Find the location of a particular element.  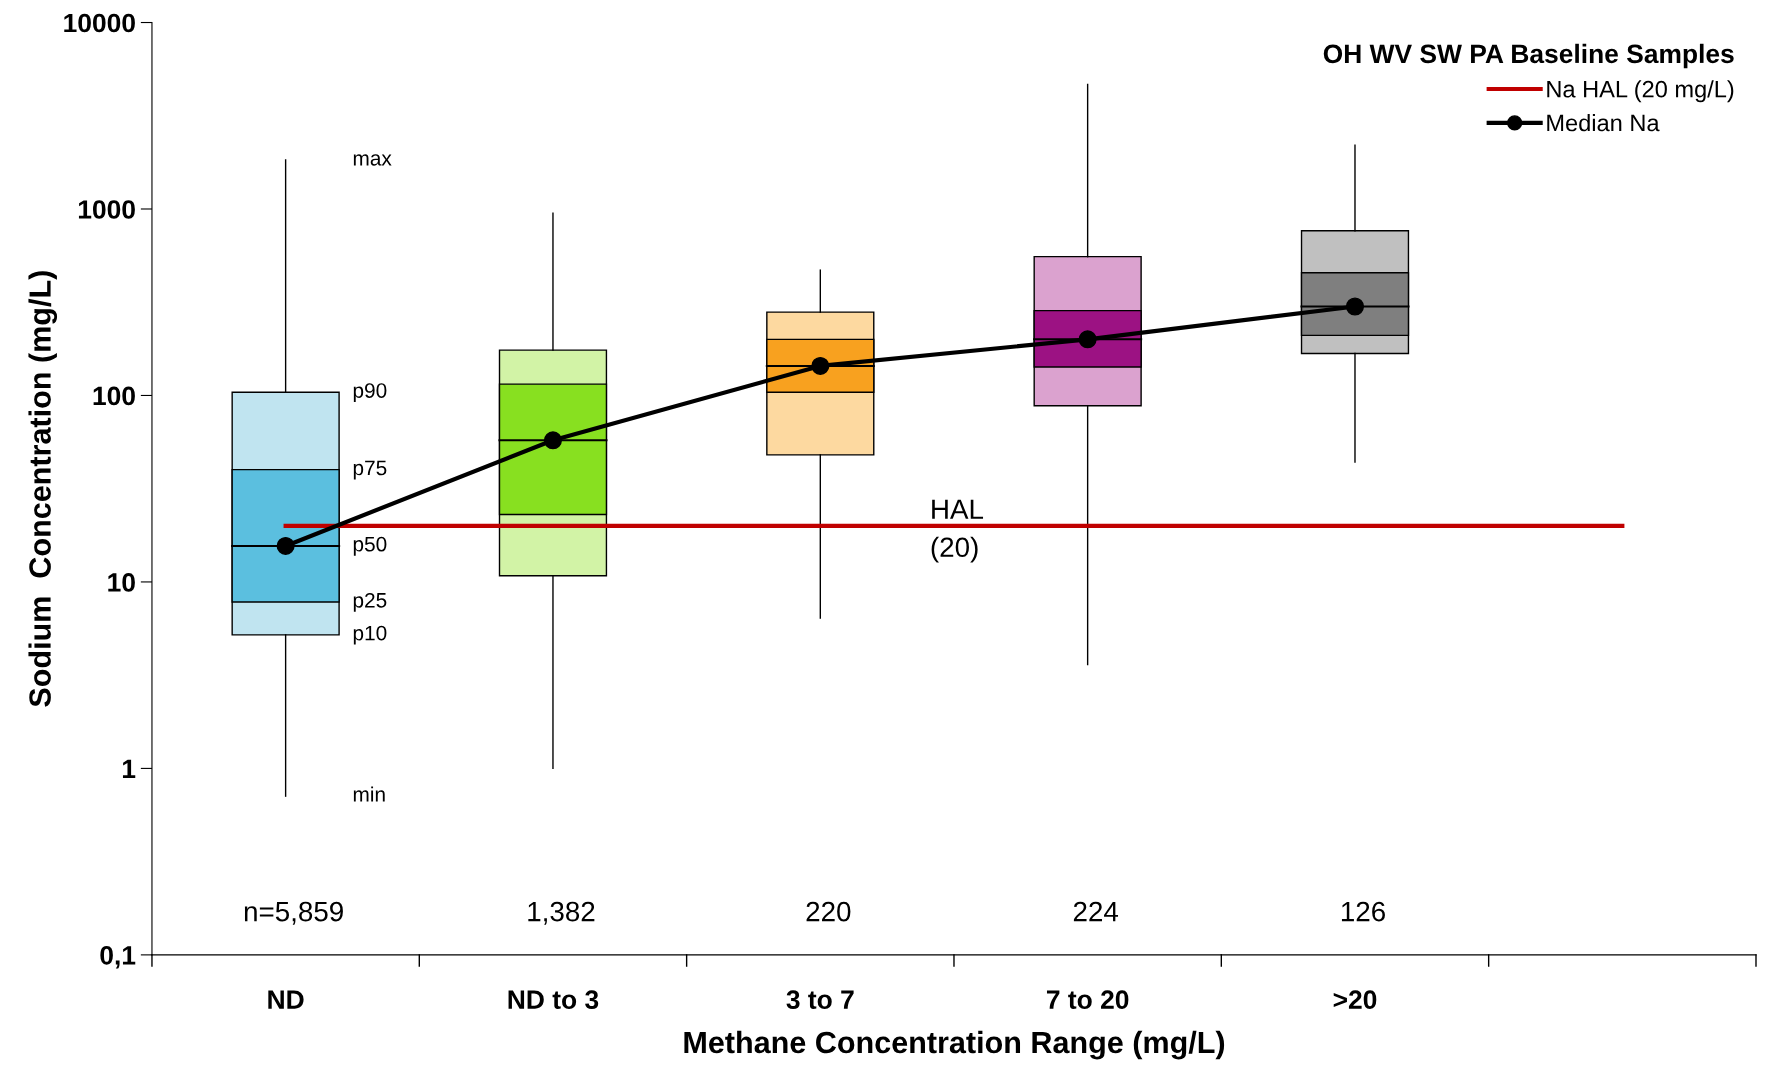

annotation: 126 is located at coordinates (1363, 911).